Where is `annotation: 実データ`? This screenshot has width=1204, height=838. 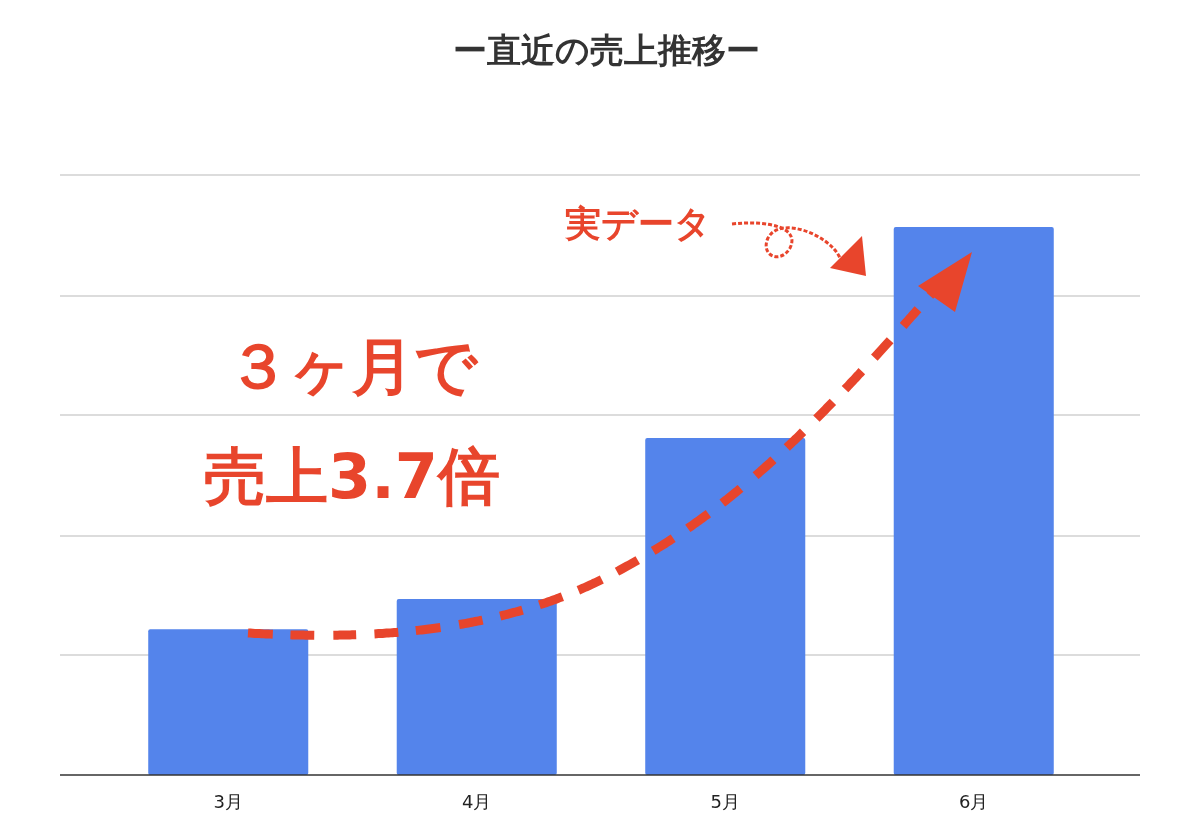
annotation: 実データ is located at coordinates (637, 223).